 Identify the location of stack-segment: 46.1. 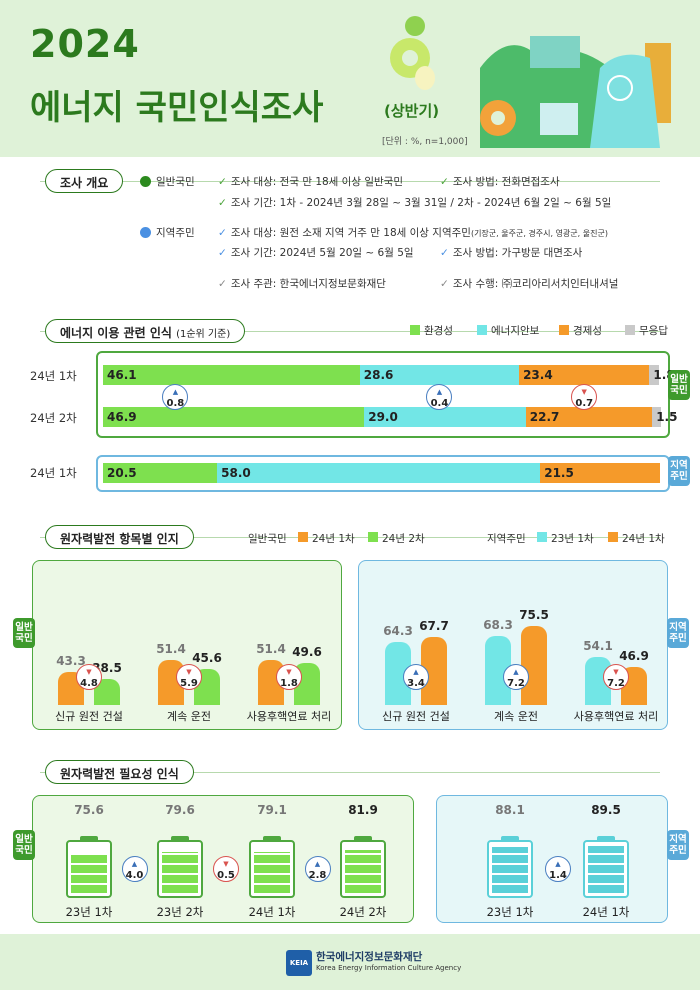
(231, 375).